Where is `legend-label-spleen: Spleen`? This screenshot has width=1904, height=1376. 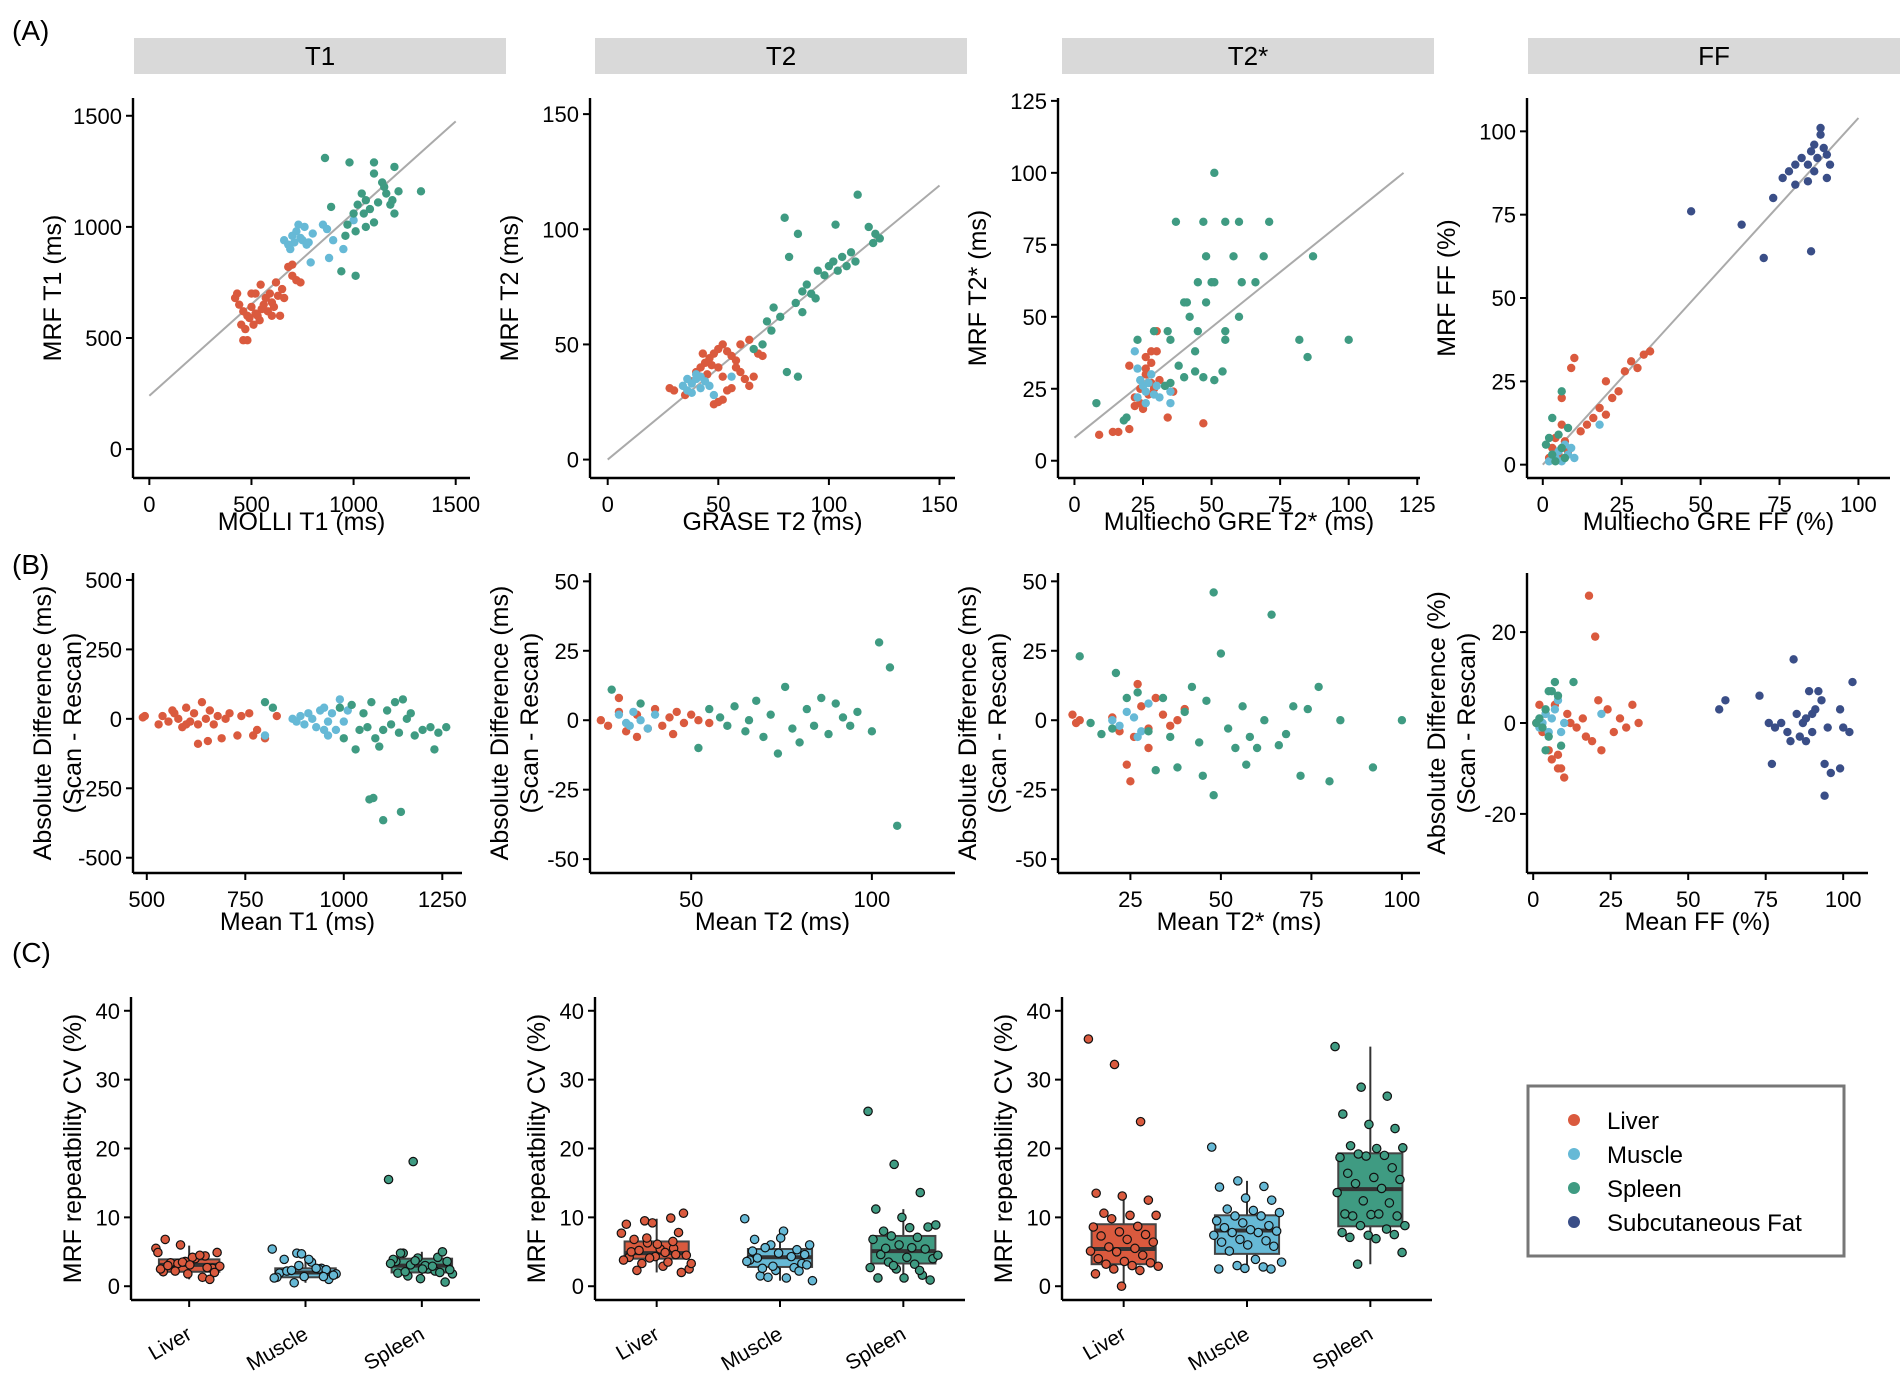 legend-label-spleen: Spleen is located at coordinates (1644, 1189).